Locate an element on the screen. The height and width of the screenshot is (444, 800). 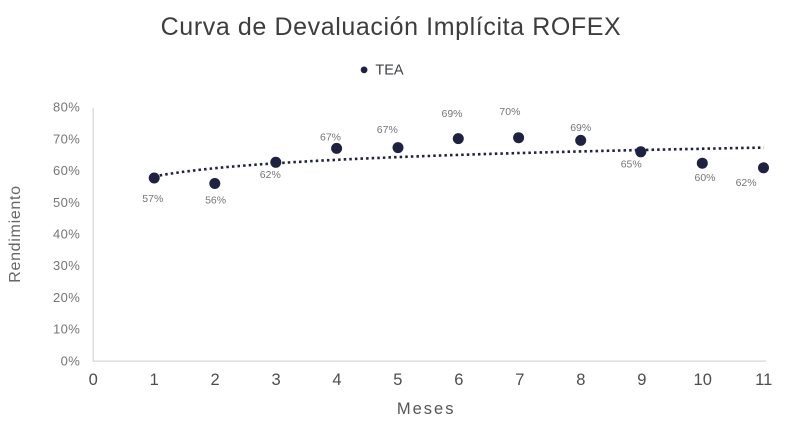
svg-text: 50% is located at coordinates (66, 202).